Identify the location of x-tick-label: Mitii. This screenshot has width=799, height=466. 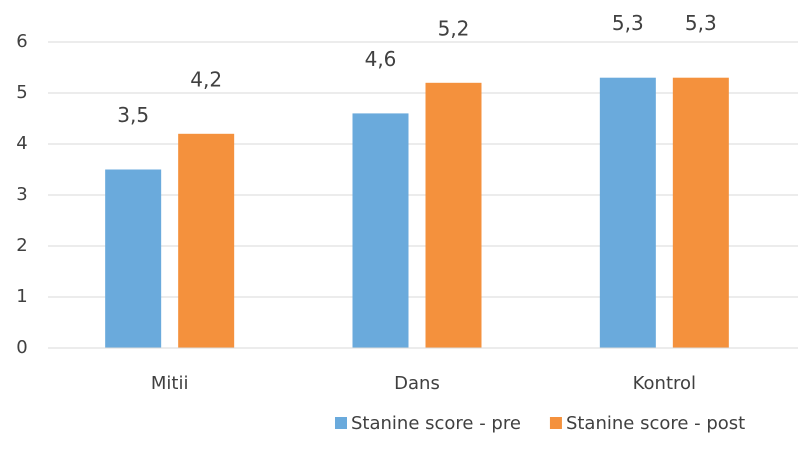
(170, 383).